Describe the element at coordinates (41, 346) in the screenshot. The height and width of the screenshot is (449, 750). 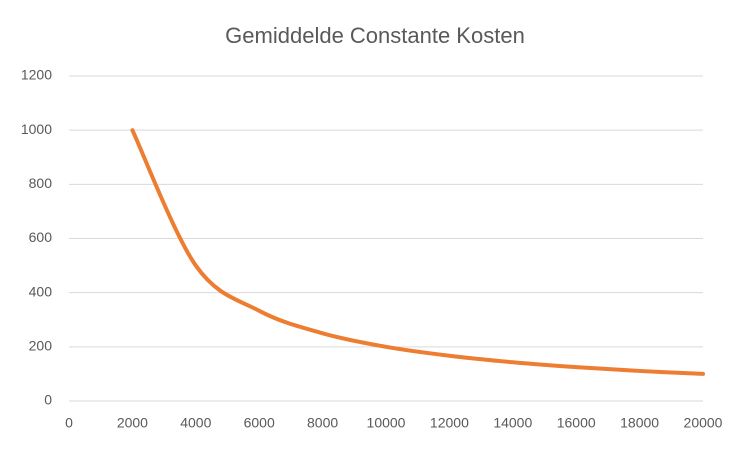
I see `y-tick-label: 200` at that location.